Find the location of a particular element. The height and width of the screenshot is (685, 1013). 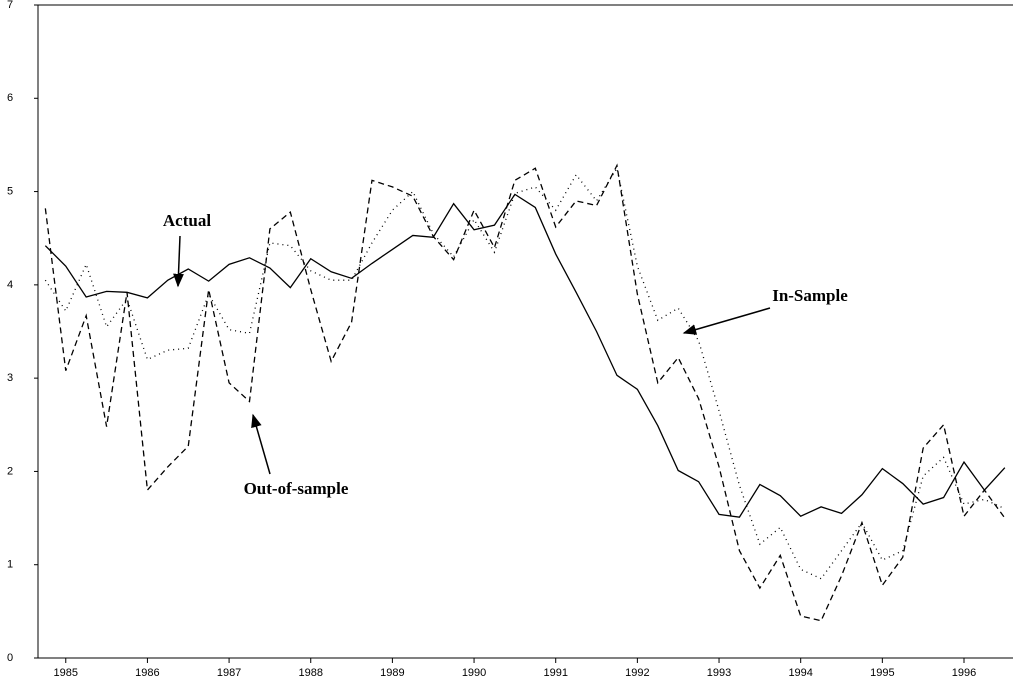

annotation: Out-of-sample is located at coordinates (296, 488).